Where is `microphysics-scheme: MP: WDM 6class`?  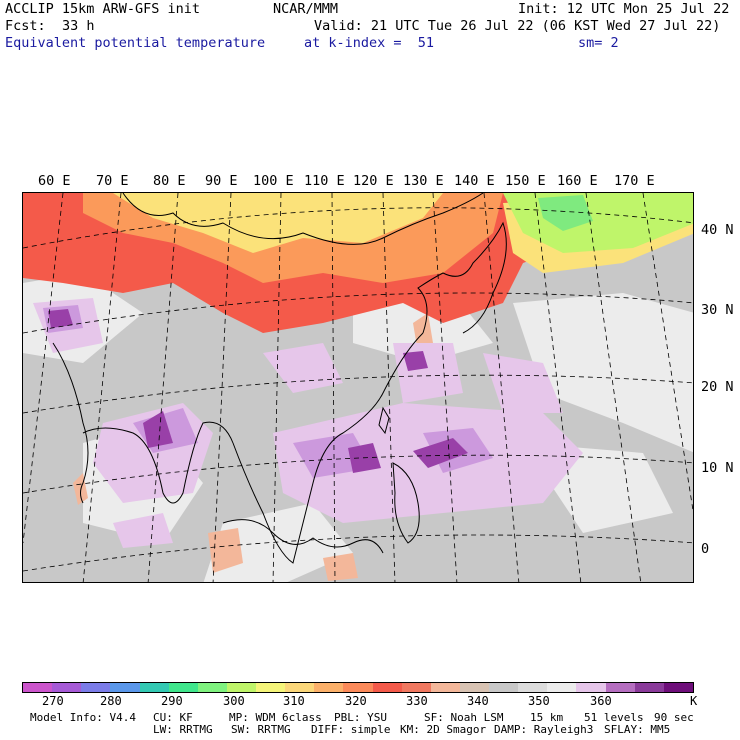
microphysics-scheme: MP: WDM 6class is located at coordinates (275, 717).